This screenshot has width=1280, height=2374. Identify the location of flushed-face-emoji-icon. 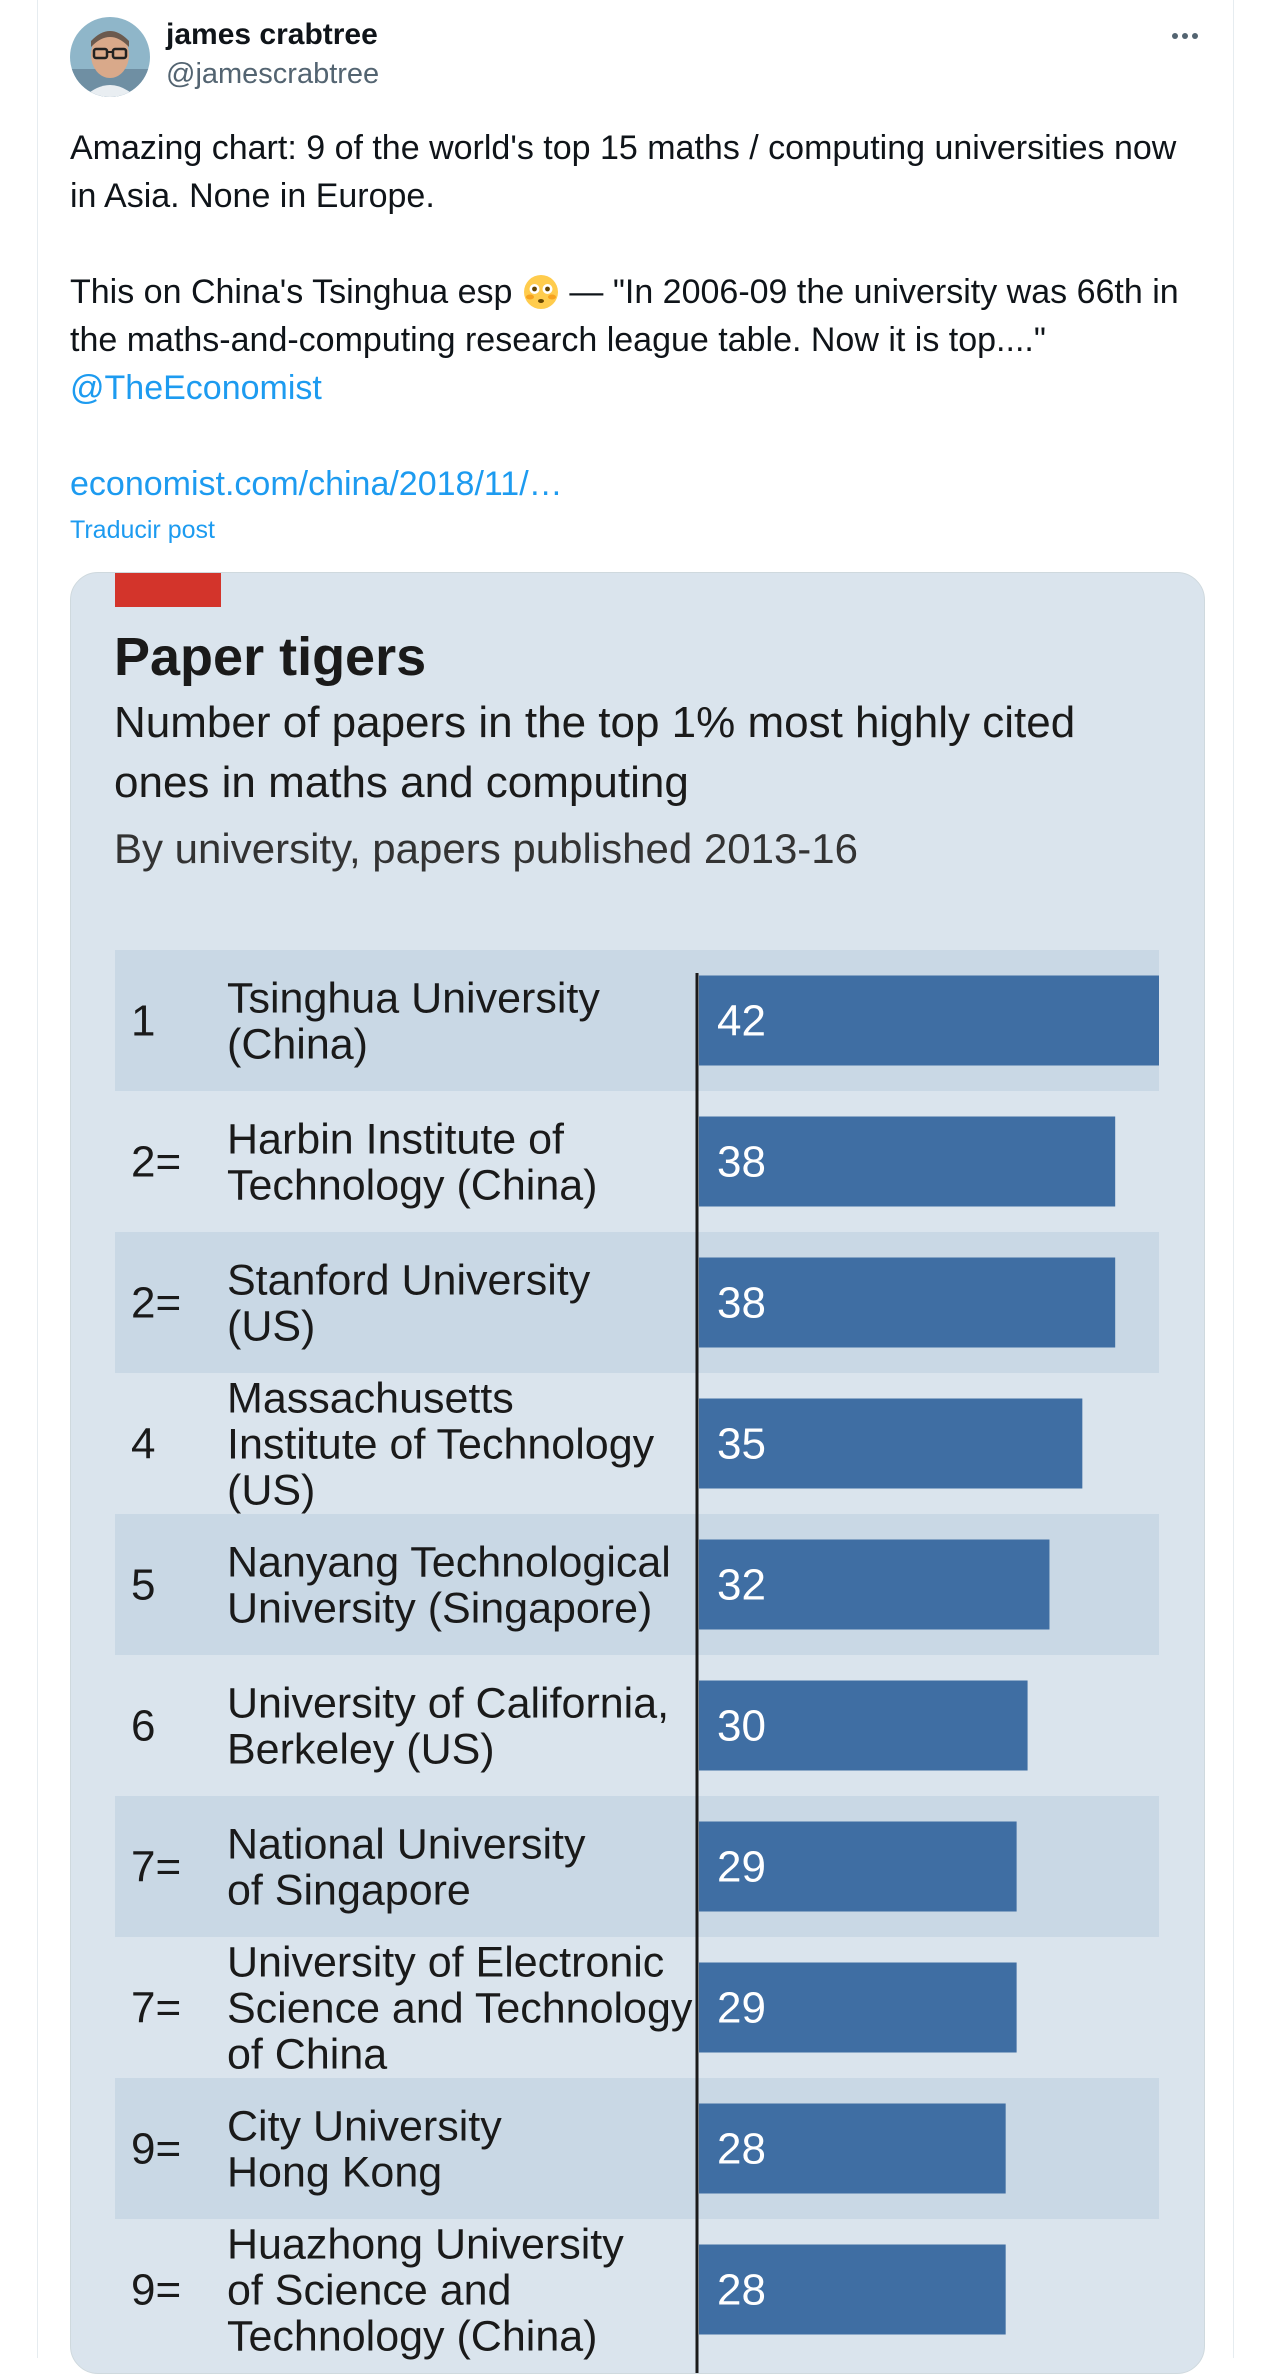
(540, 292).